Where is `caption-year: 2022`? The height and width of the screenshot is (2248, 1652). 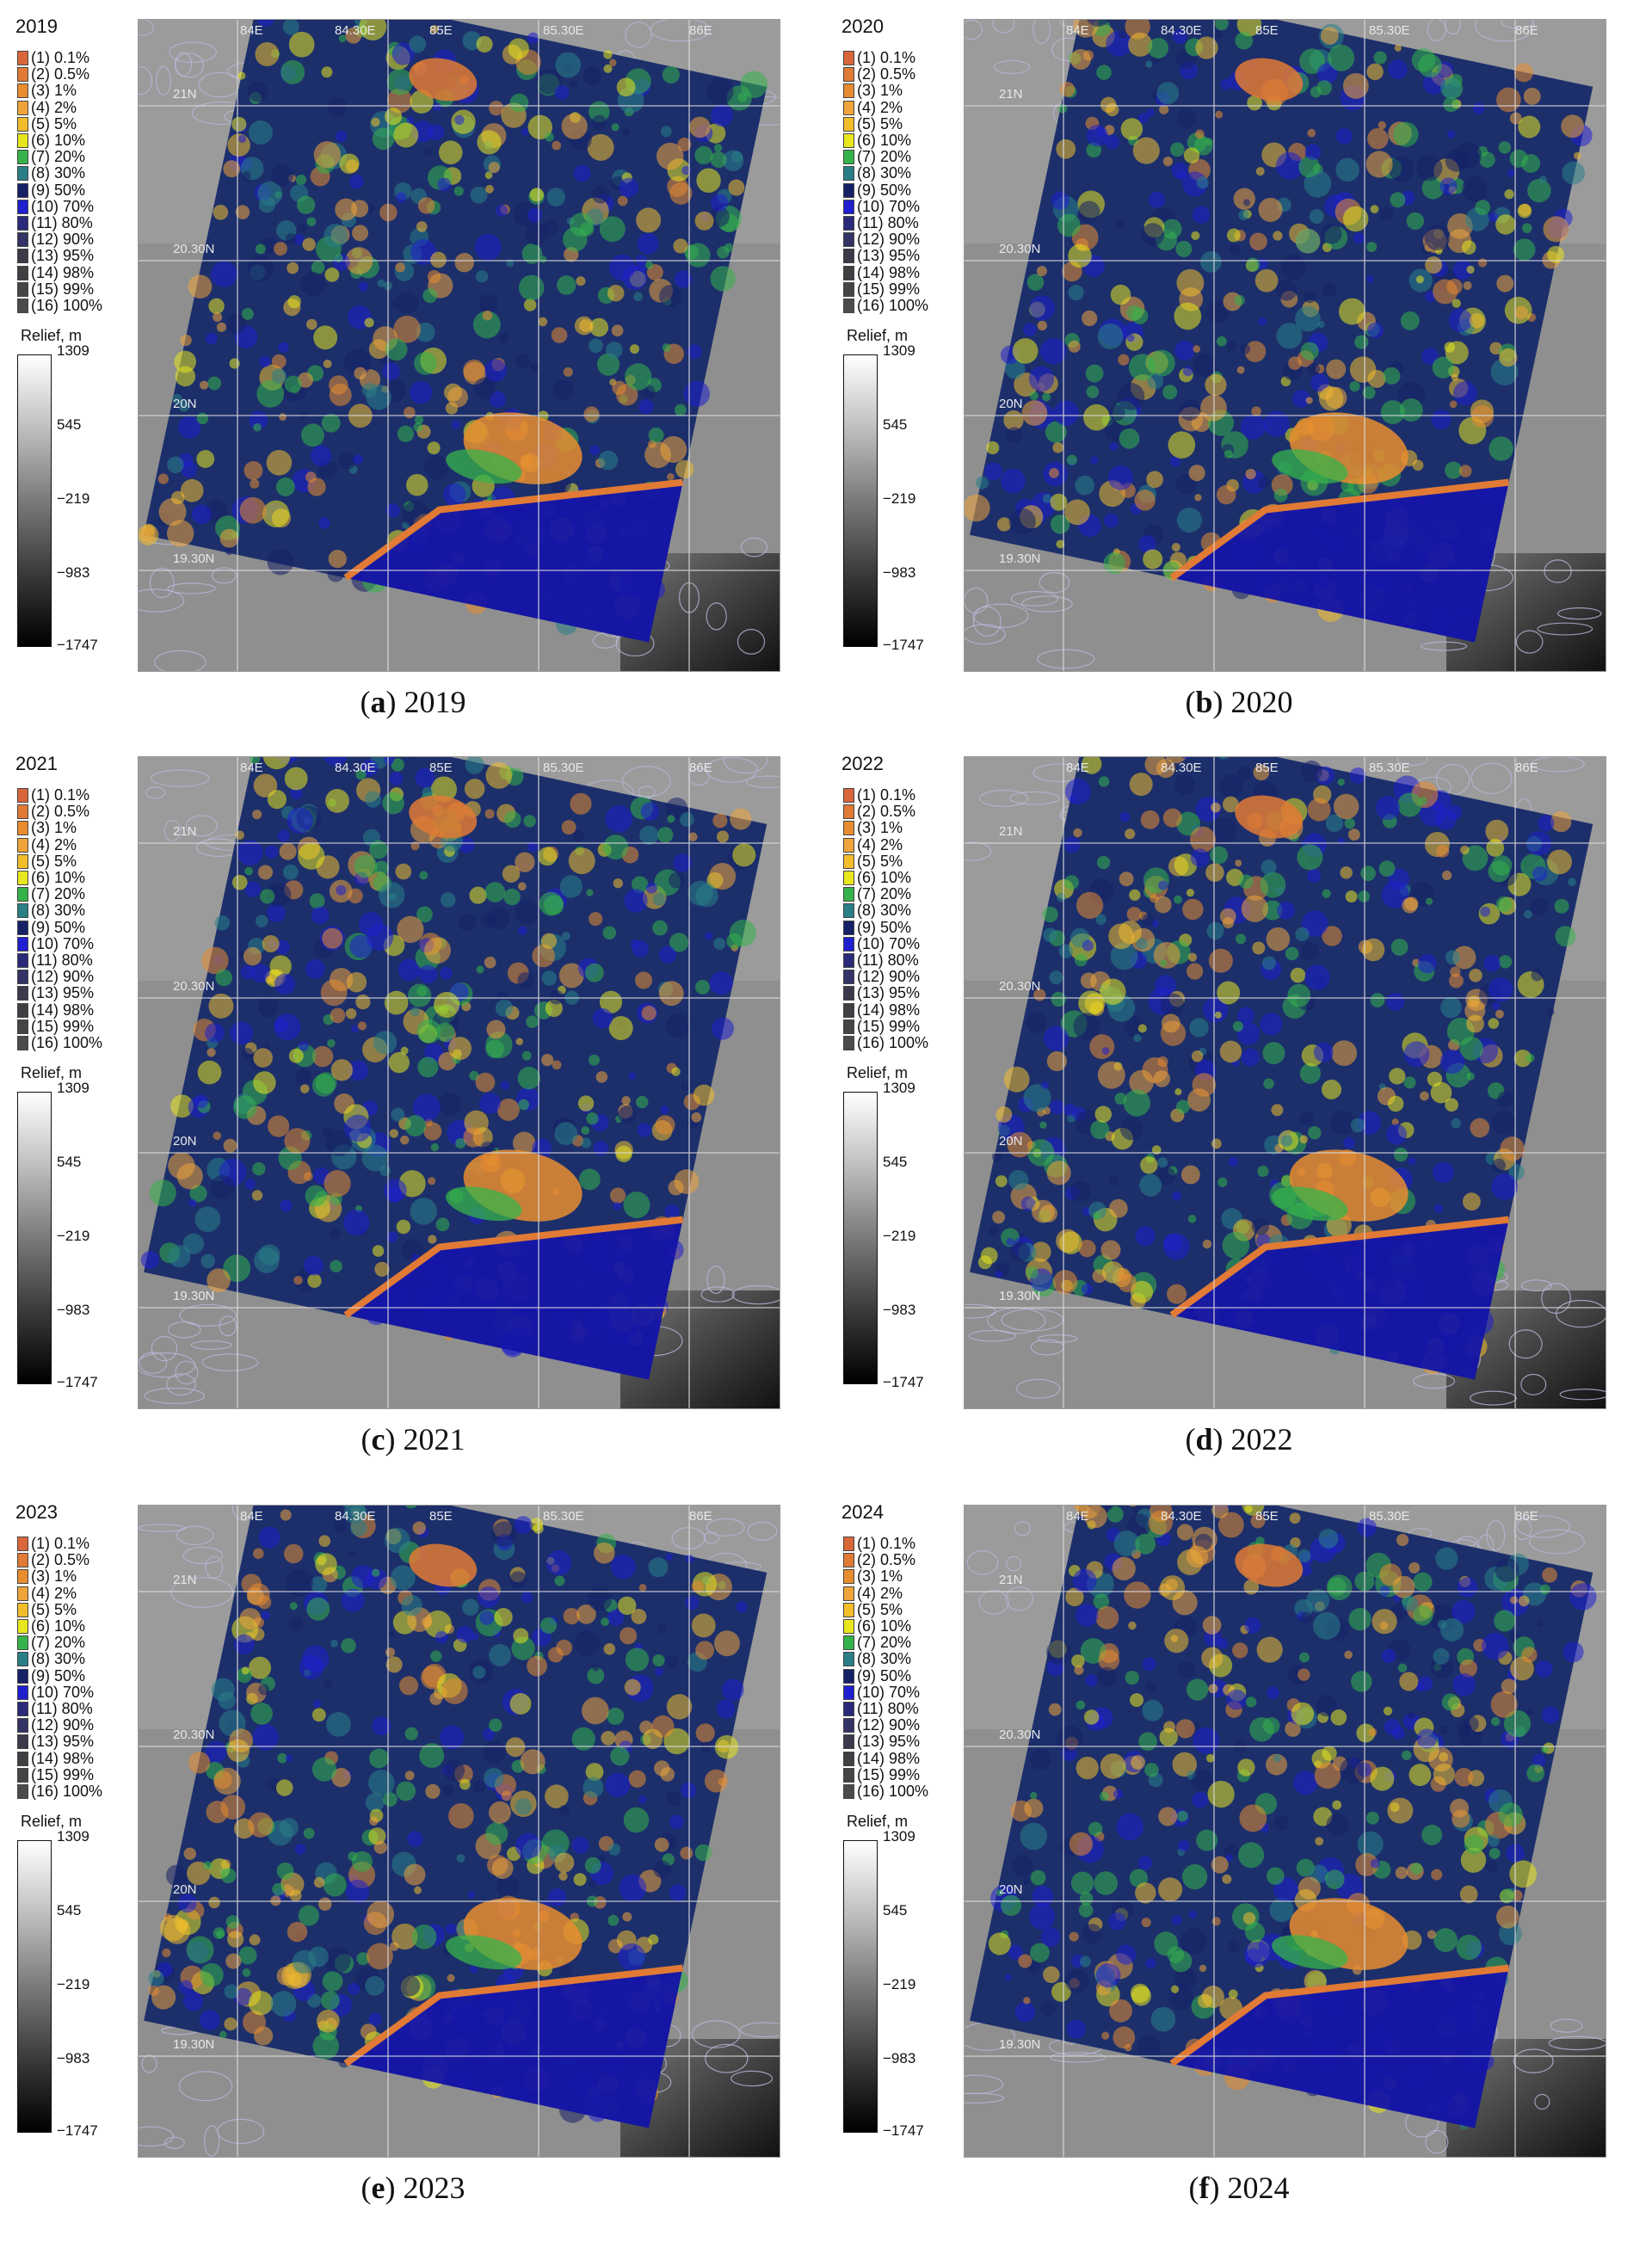 caption-year: 2022 is located at coordinates (1258, 1439).